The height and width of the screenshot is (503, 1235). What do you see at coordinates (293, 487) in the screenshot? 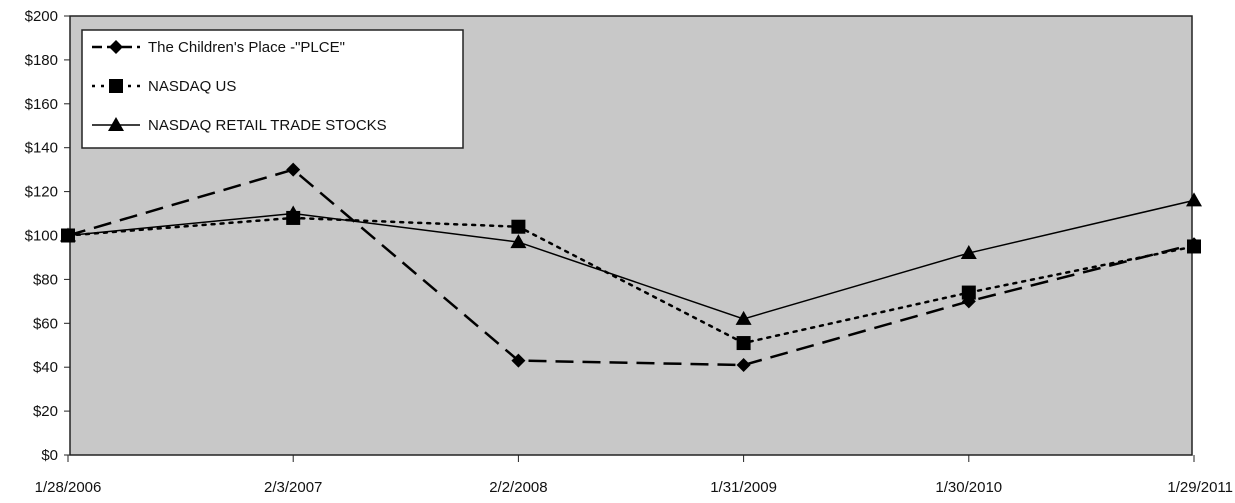
I see `x-tick-label: 2/3/2007` at bounding box center [293, 487].